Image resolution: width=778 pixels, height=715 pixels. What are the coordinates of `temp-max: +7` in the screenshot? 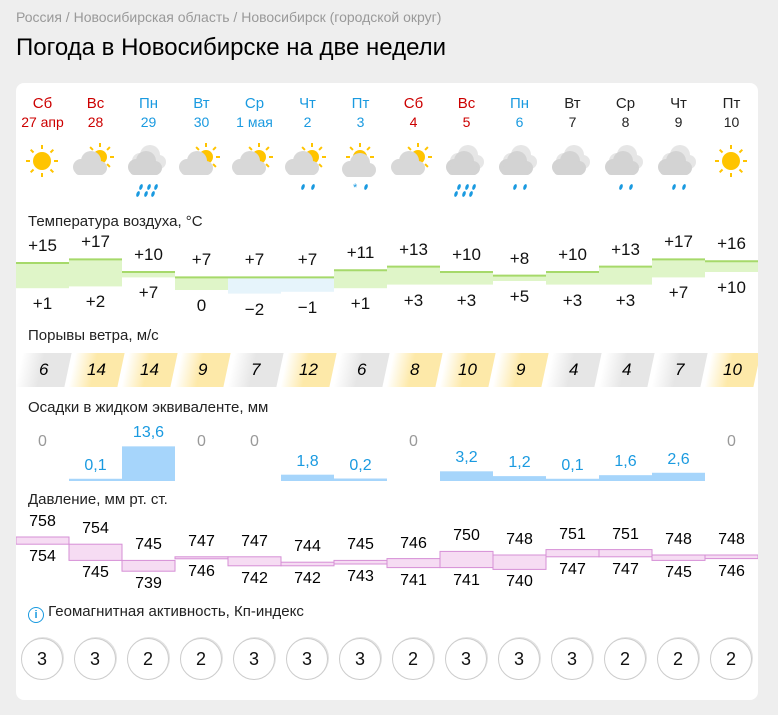 It's located at (201, 260).